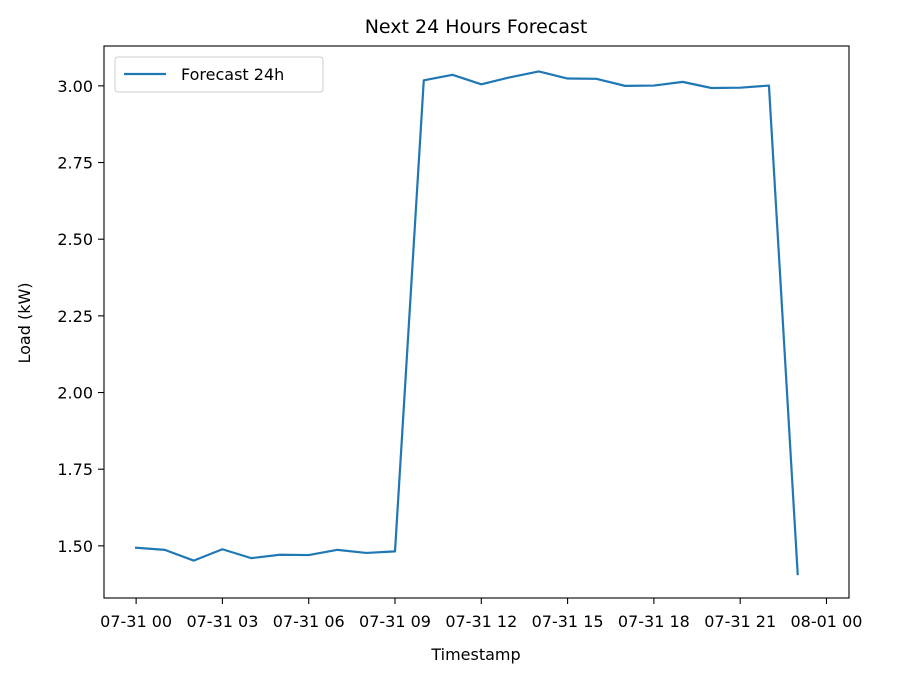  I want to click on y-tick-label: 2.50, so click(75, 239).